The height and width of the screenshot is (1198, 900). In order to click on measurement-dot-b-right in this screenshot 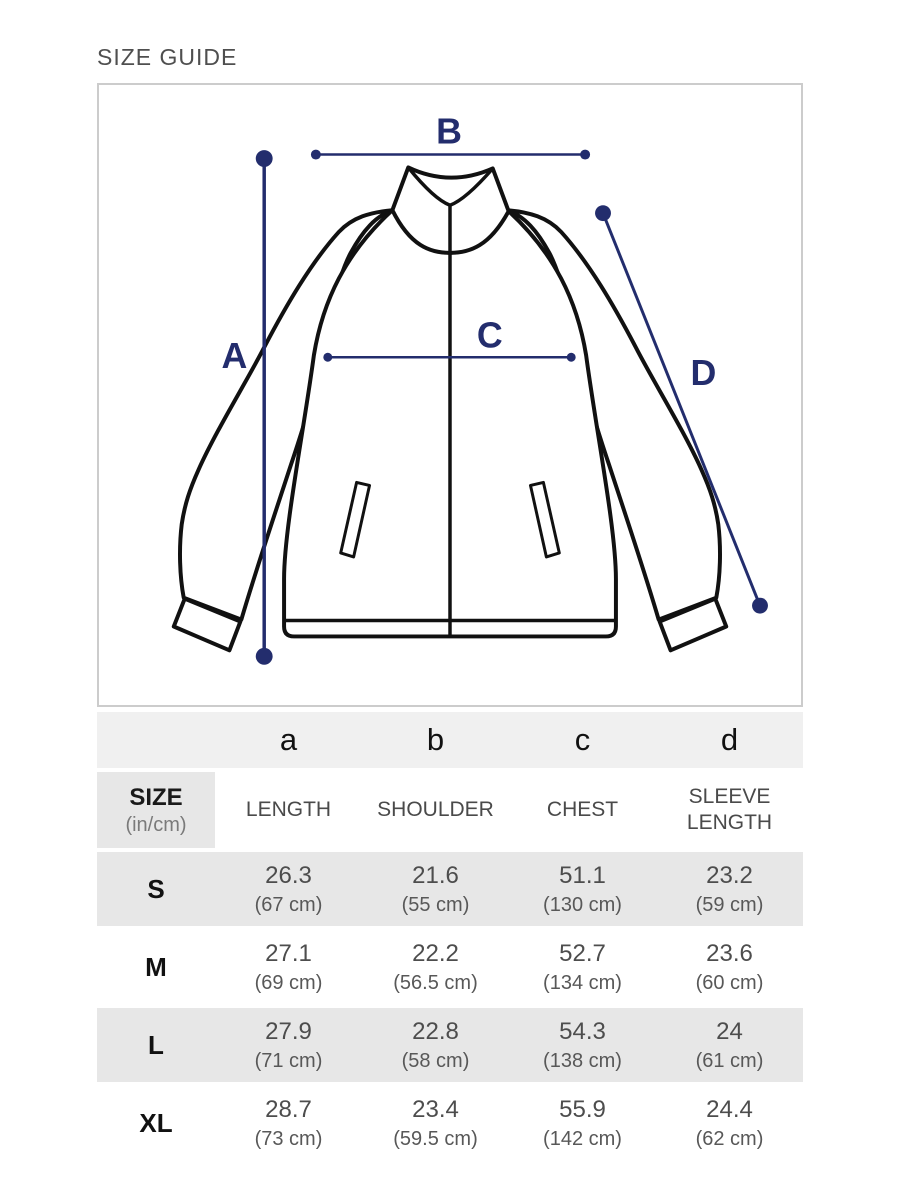, I will do `click(585, 154)`.